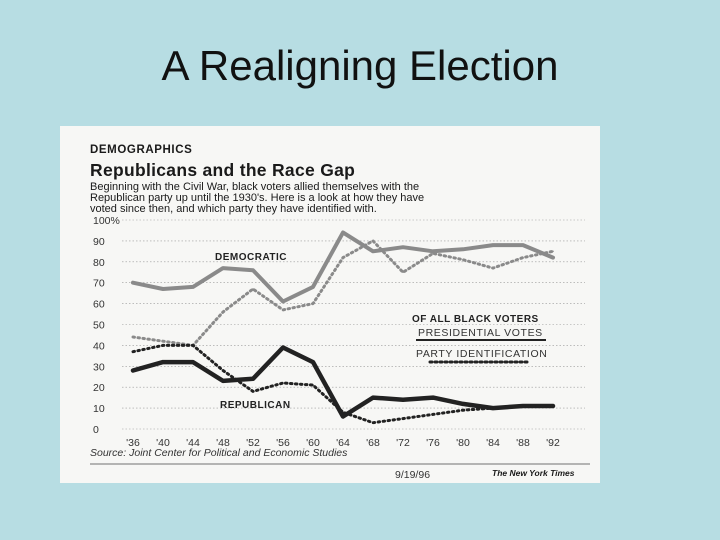  I want to click on section-label: DEMOGRAPHICS, so click(141, 150).